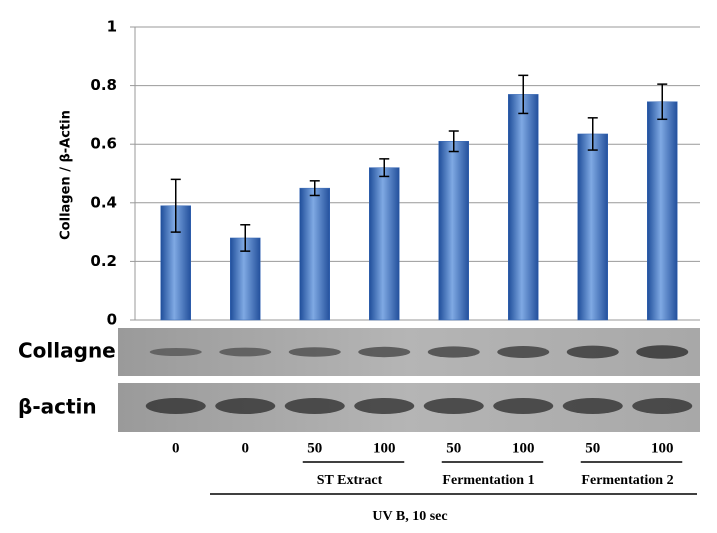  I want to click on group-label: Fermentation 1, so click(488, 480).